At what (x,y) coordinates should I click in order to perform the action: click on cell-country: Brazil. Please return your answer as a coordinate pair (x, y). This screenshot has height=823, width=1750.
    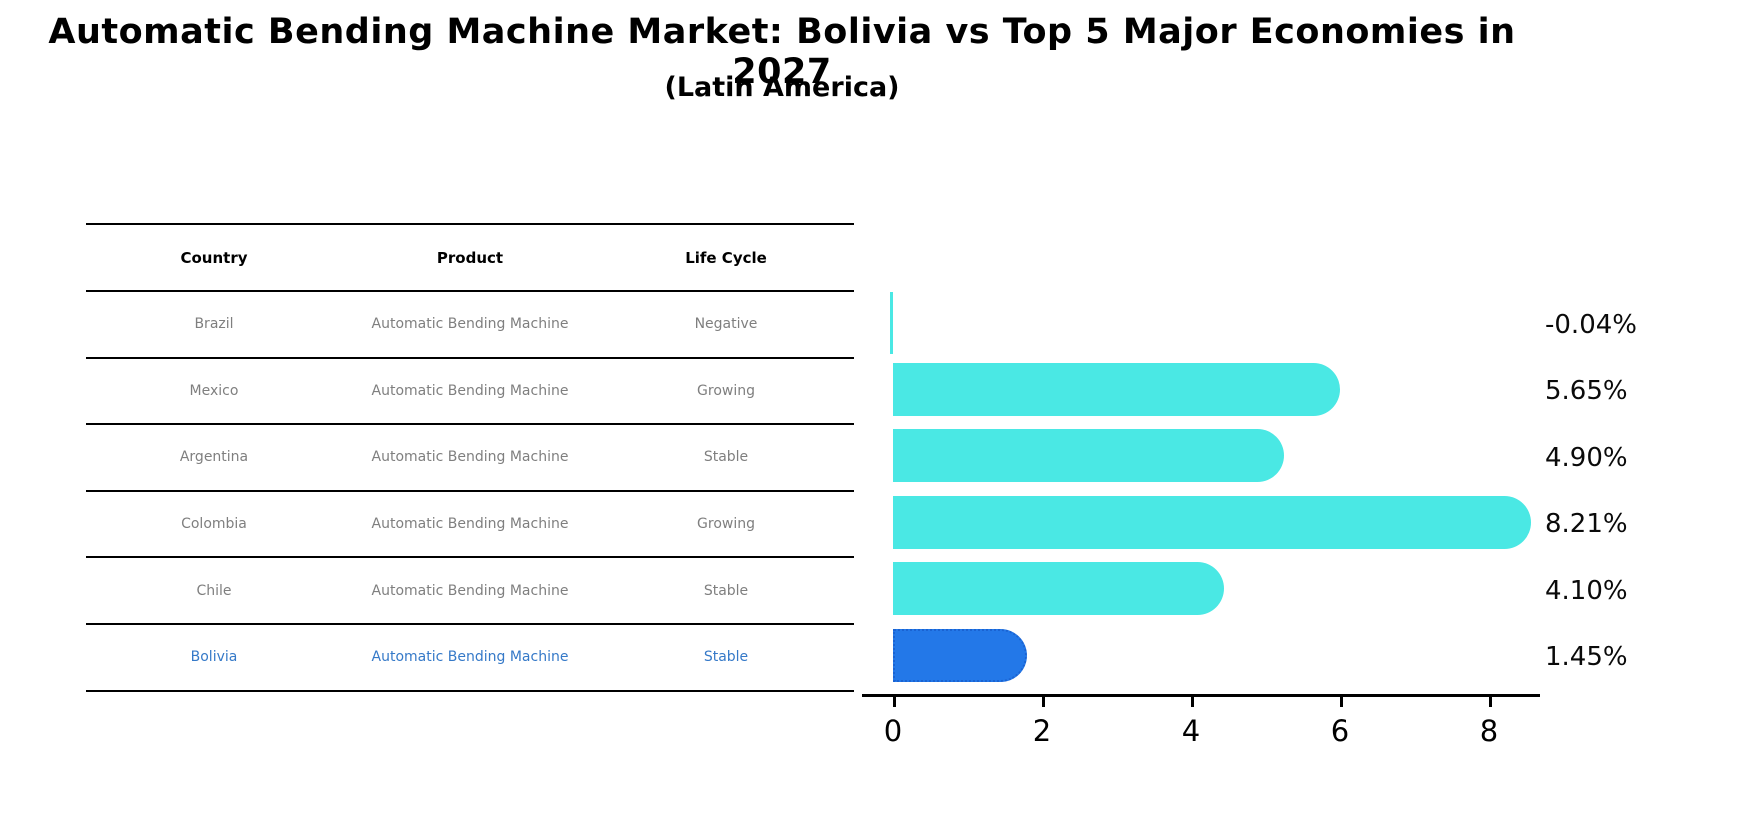
    Looking at the image, I should click on (214, 324).